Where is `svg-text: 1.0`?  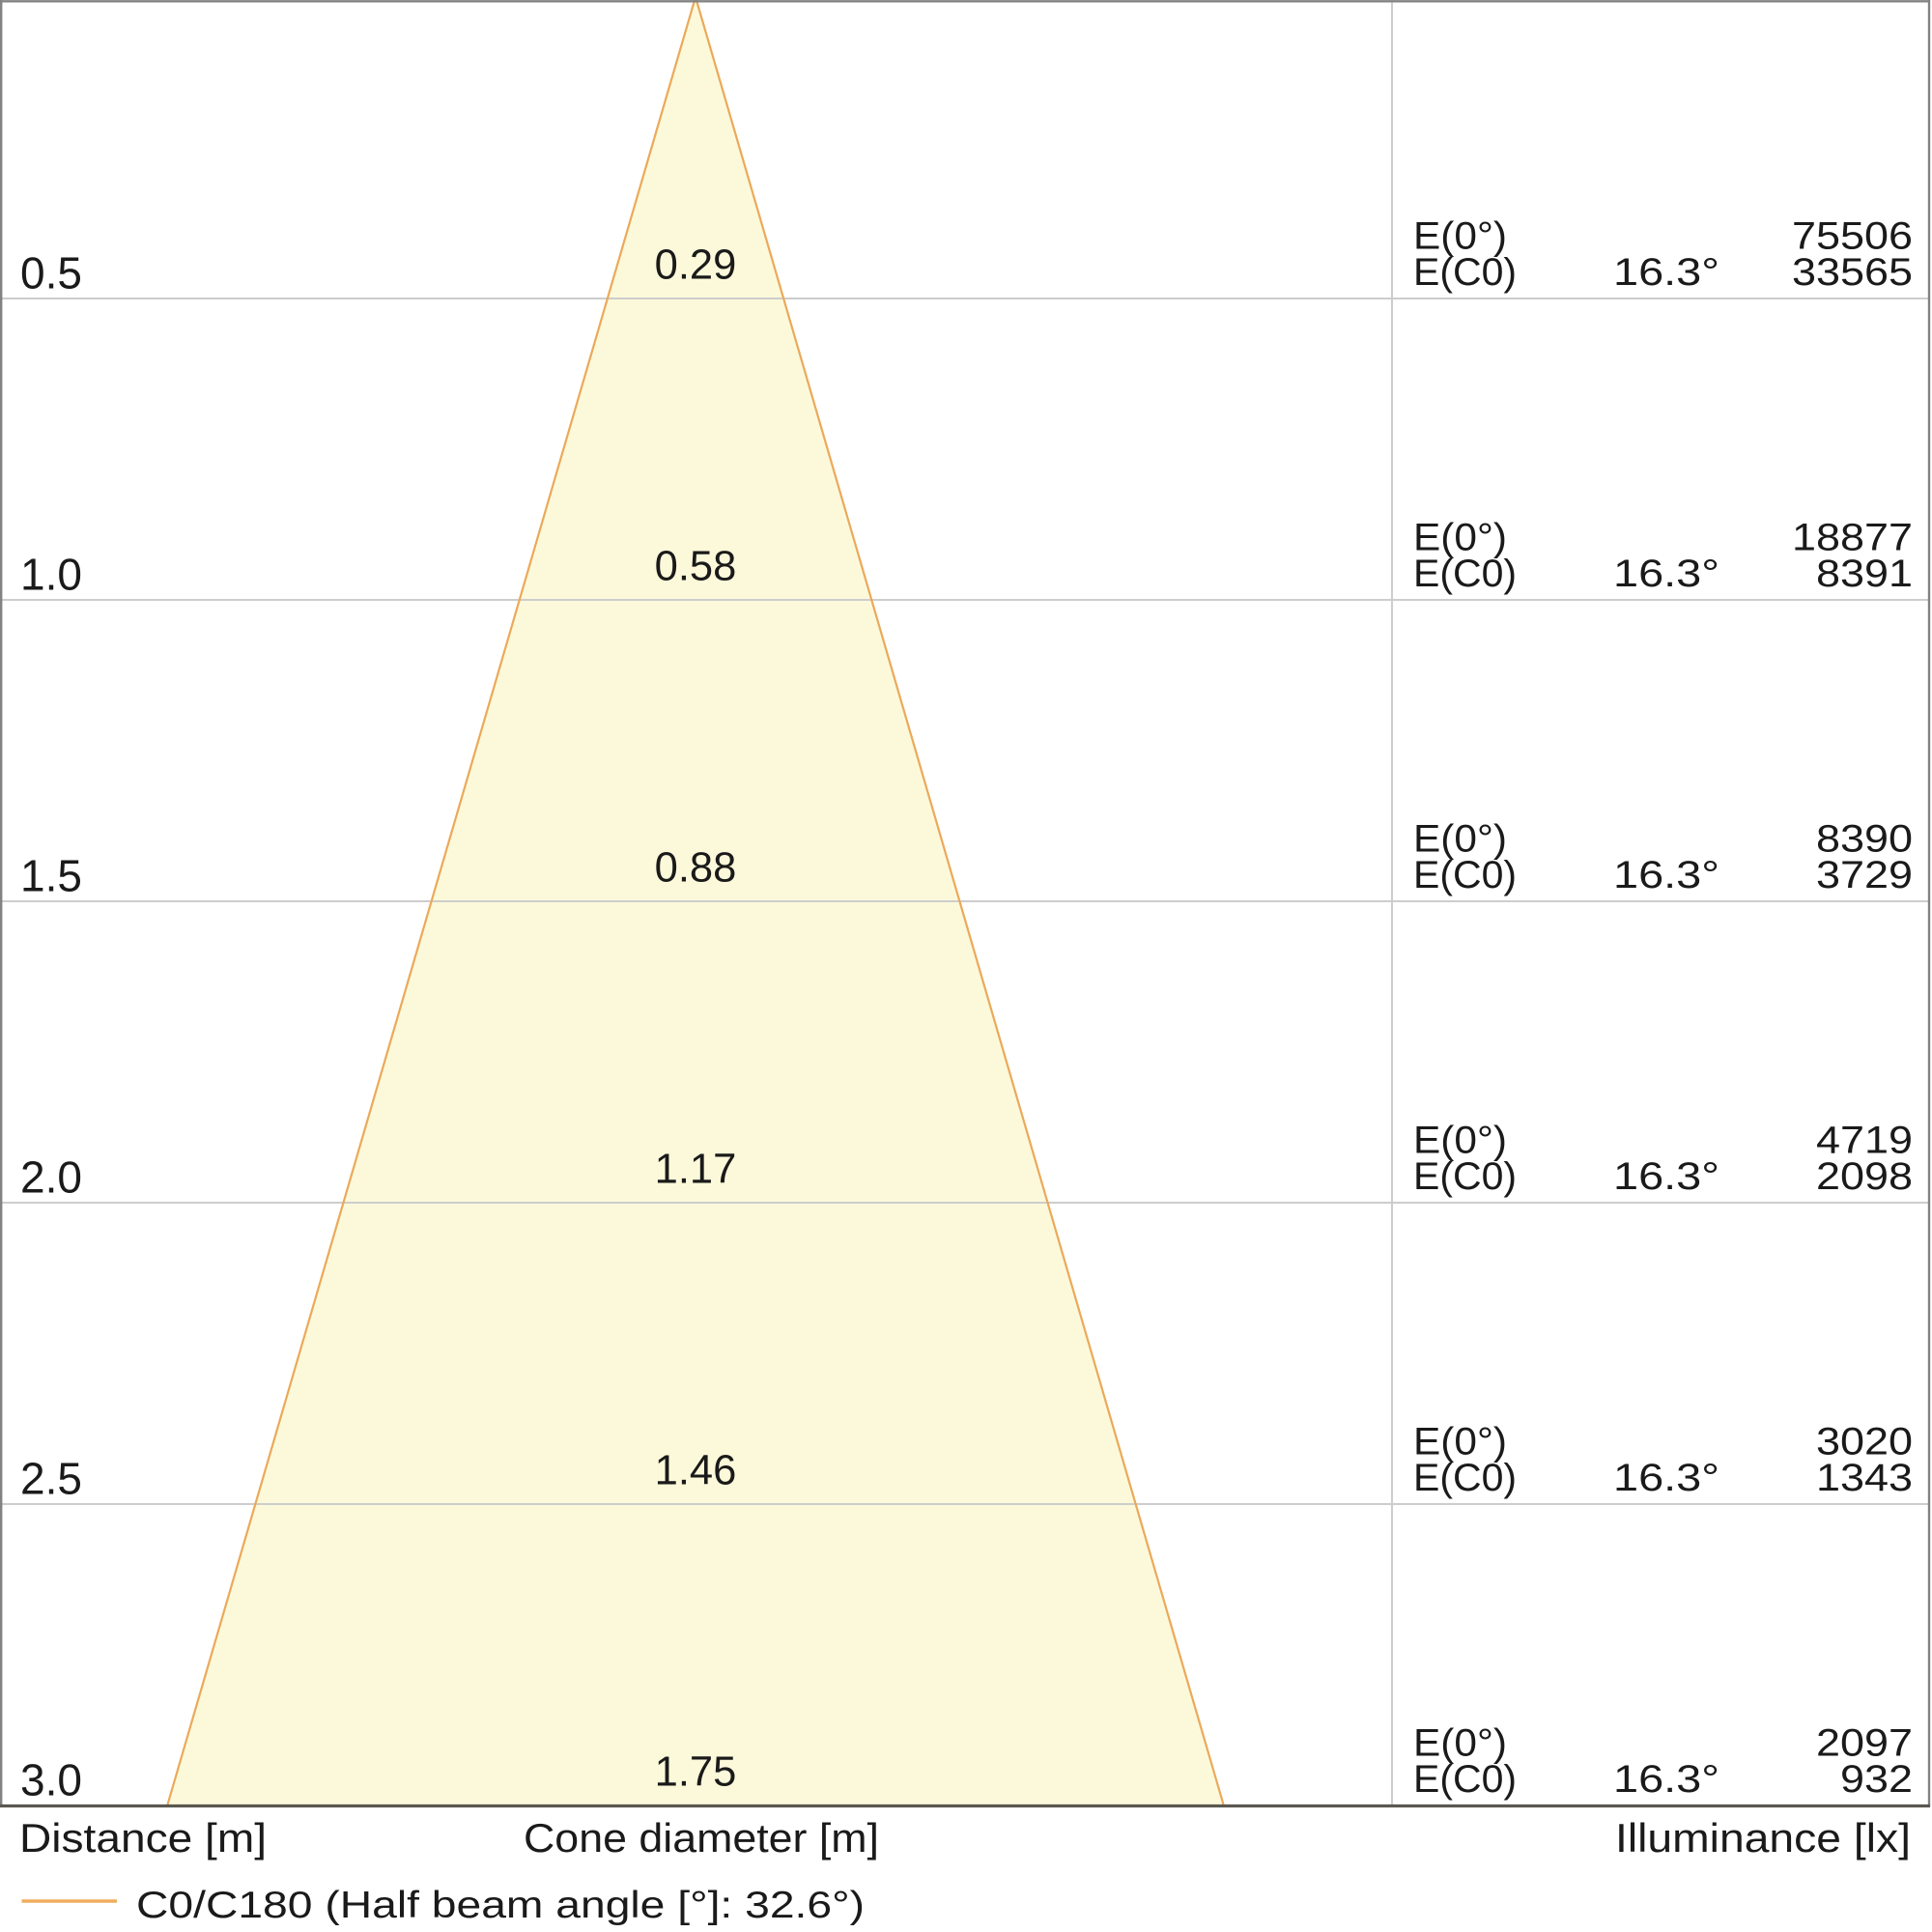
svg-text: 1.0 is located at coordinates (51, 575).